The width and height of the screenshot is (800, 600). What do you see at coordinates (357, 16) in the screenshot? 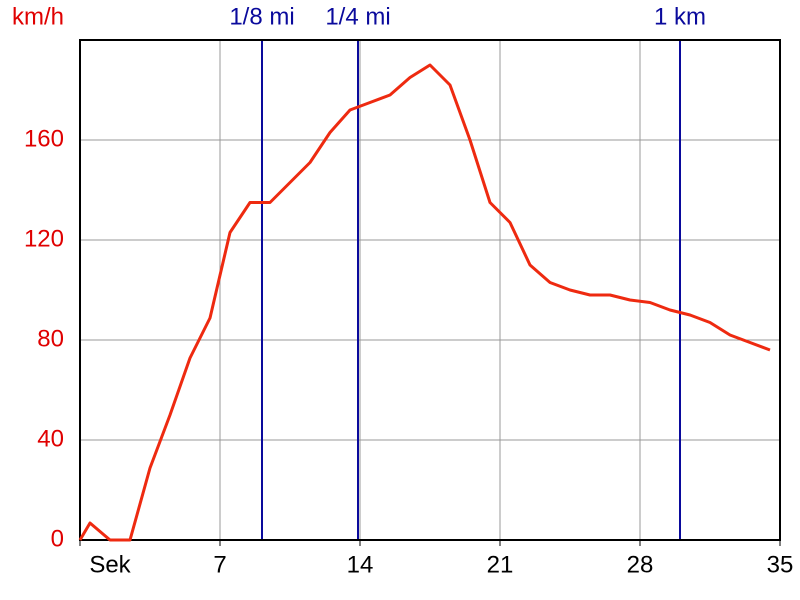
I see `marker-label: 1/4 mi` at bounding box center [357, 16].